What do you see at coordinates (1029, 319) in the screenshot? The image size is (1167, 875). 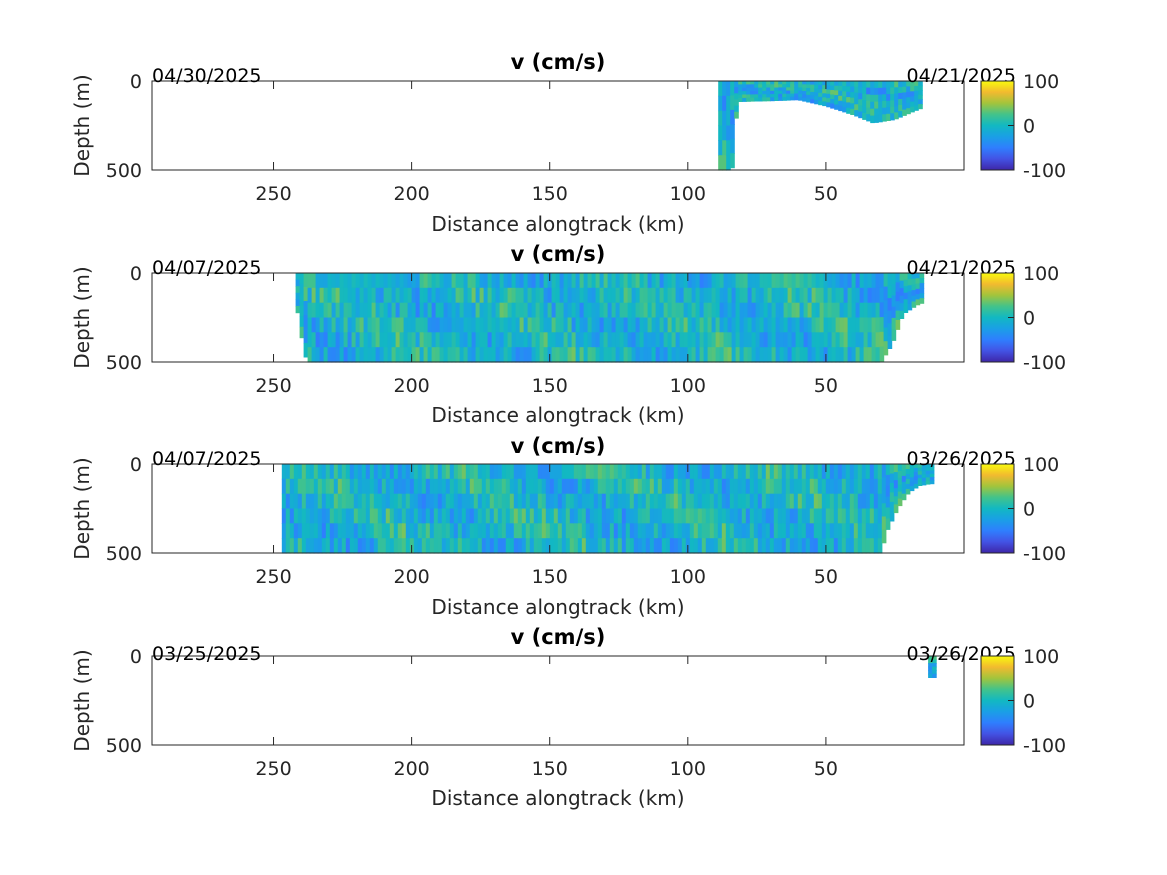 I see `colorbar-tick-label: 0` at bounding box center [1029, 319].